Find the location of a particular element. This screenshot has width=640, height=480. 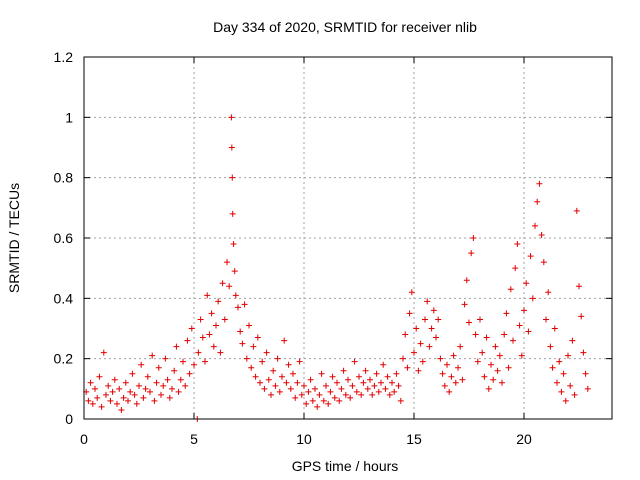

y-axis-label: SRMTID / TECUs is located at coordinates (14, 238).